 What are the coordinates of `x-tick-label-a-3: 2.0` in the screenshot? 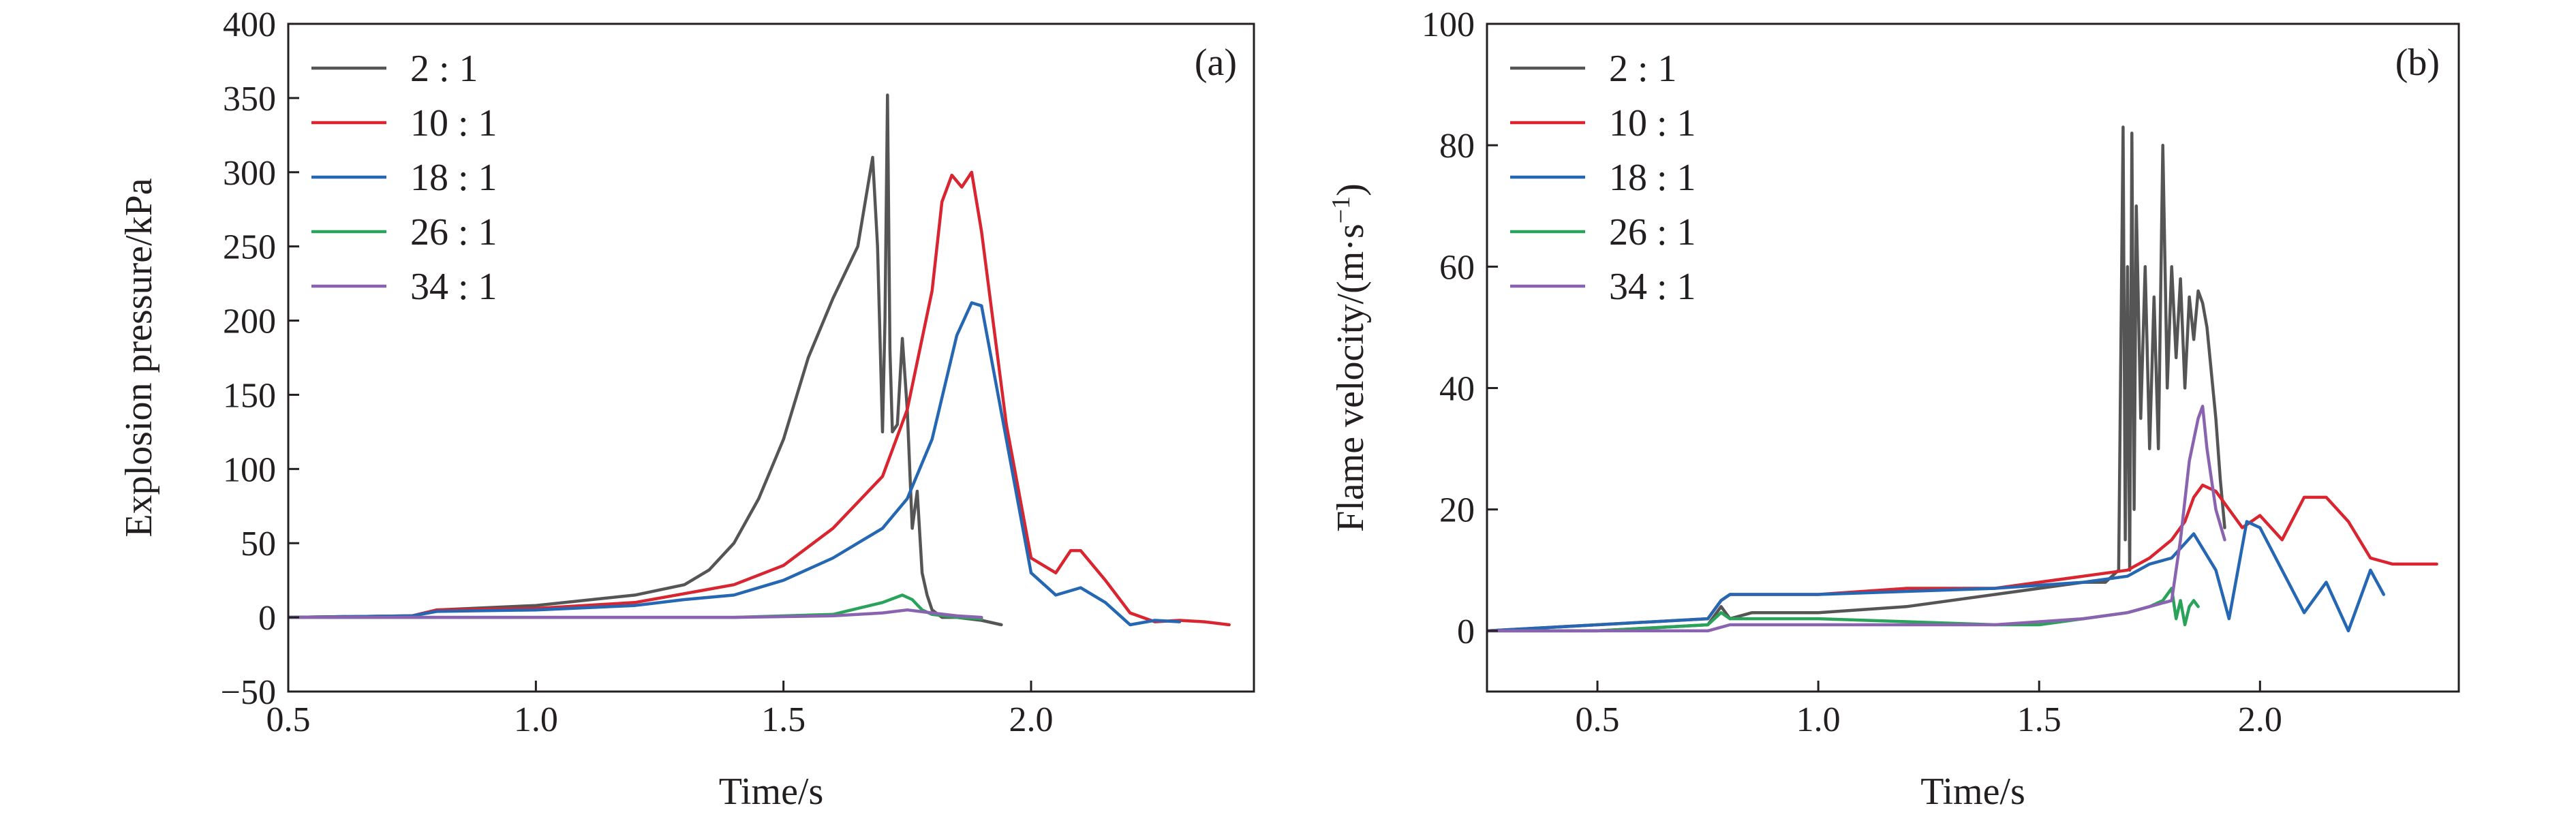 It's located at (1031, 719).